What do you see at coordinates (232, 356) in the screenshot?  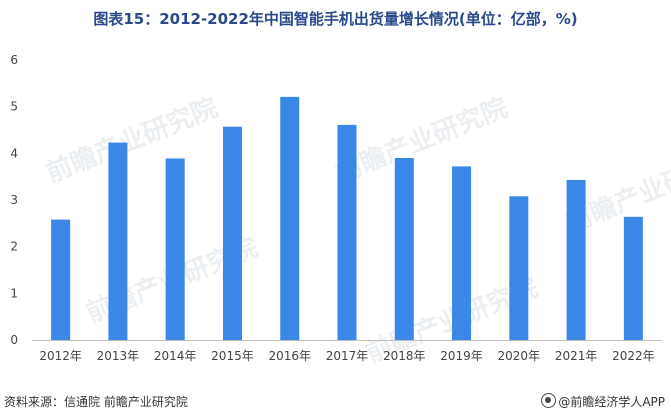 I see `x-tick-label: 2015年` at bounding box center [232, 356].